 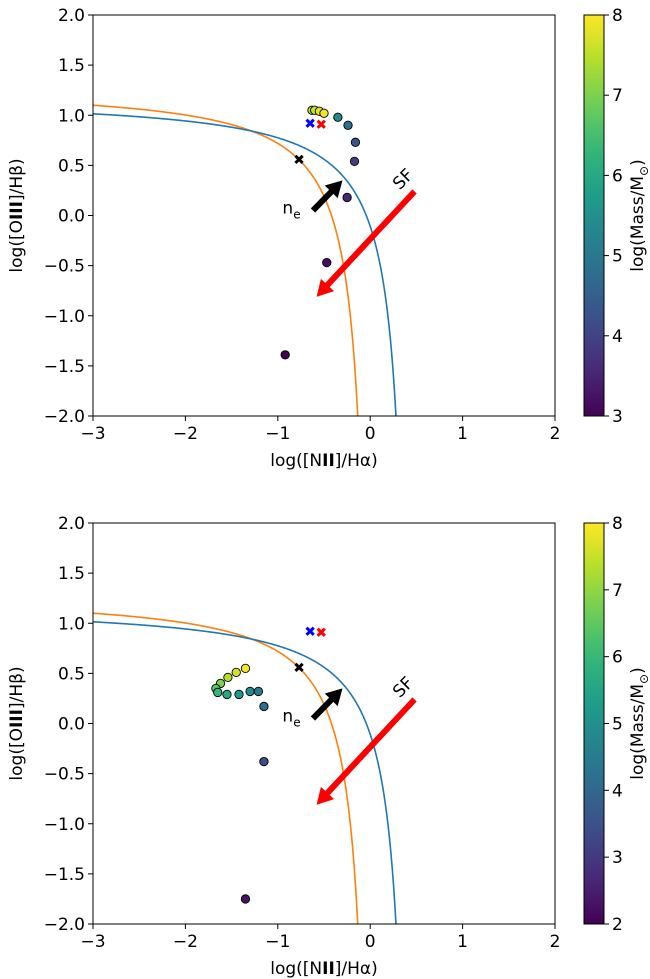 I want to click on colorbar-label-part: ⊙, so click(x=643, y=679).